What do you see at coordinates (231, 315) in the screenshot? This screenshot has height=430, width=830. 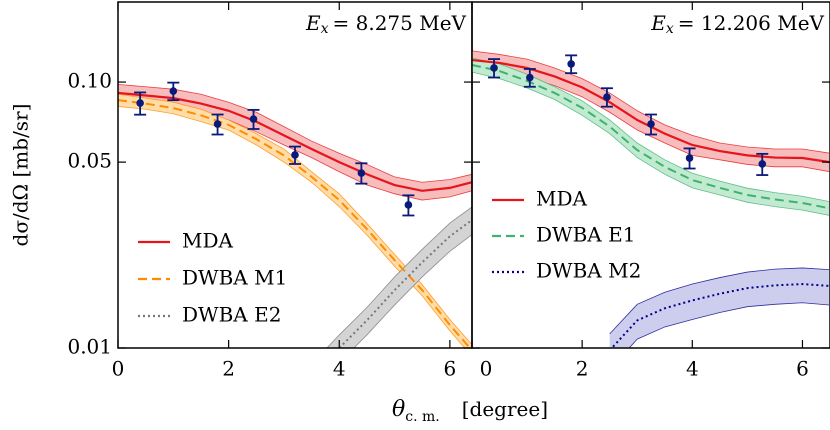 I see `legend-label: DWBA E2` at bounding box center [231, 315].